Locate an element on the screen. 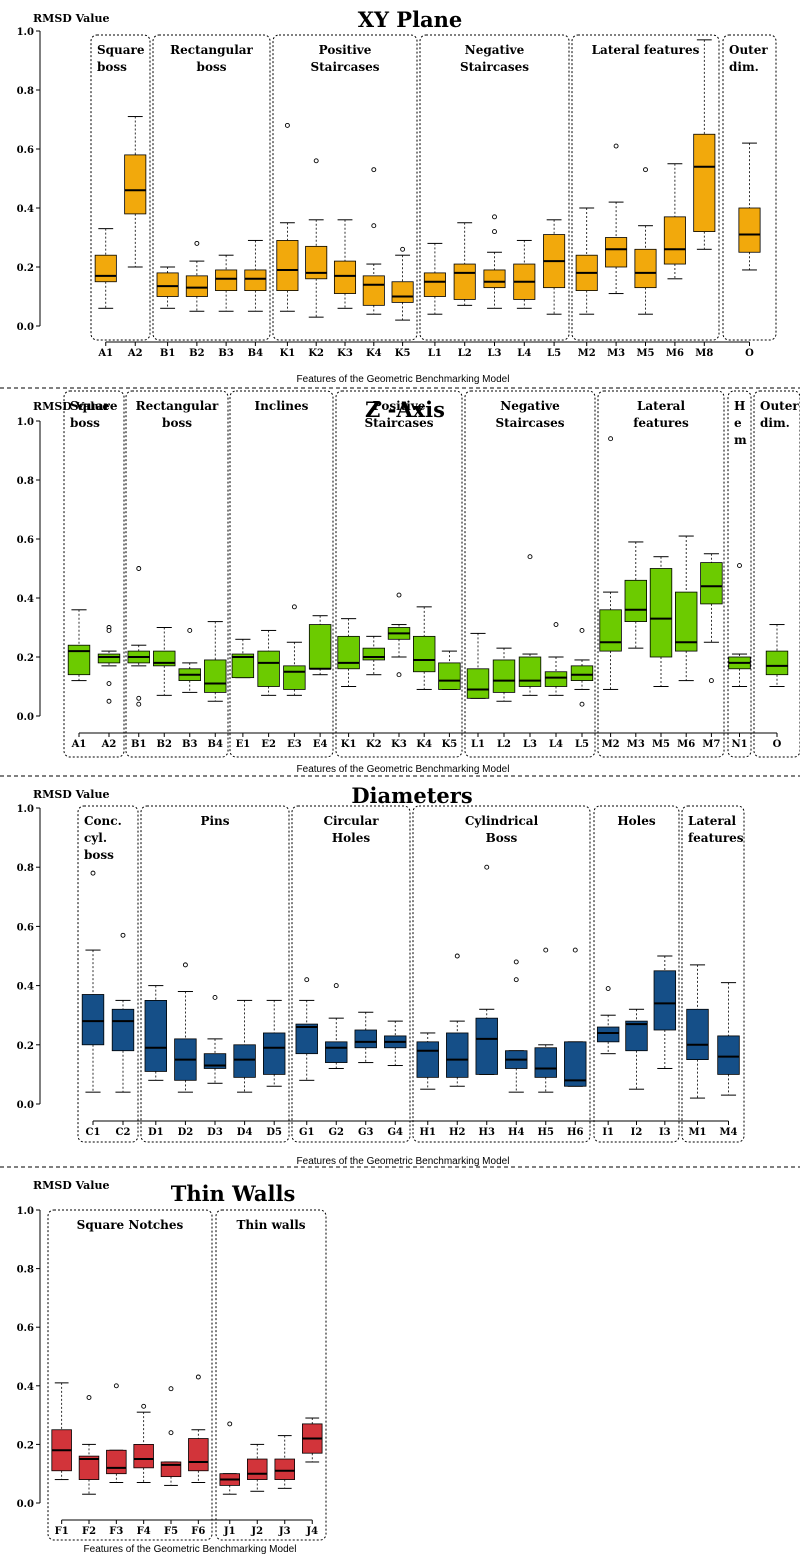 This screenshot has width=800, height=1556. box-M8: M8 is located at coordinates (704, 199).